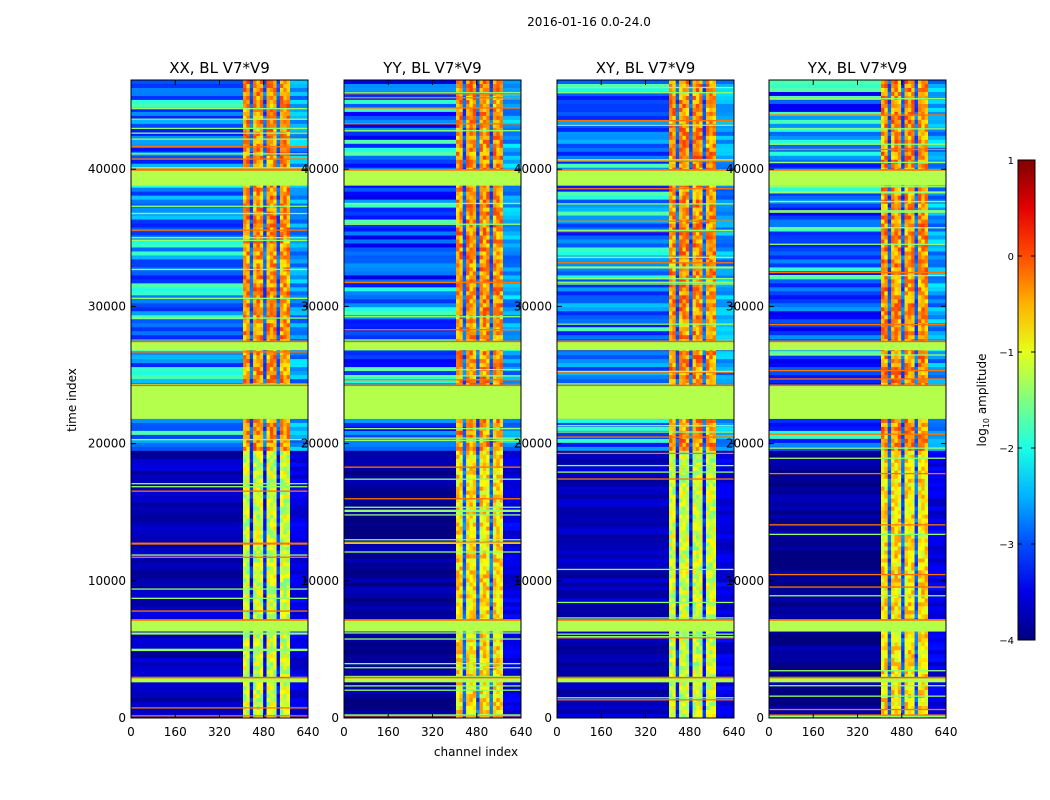 This screenshot has height=800, width=1050. What do you see at coordinates (219, 677) in the screenshot?
I see `flagged-band-edge` at bounding box center [219, 677].